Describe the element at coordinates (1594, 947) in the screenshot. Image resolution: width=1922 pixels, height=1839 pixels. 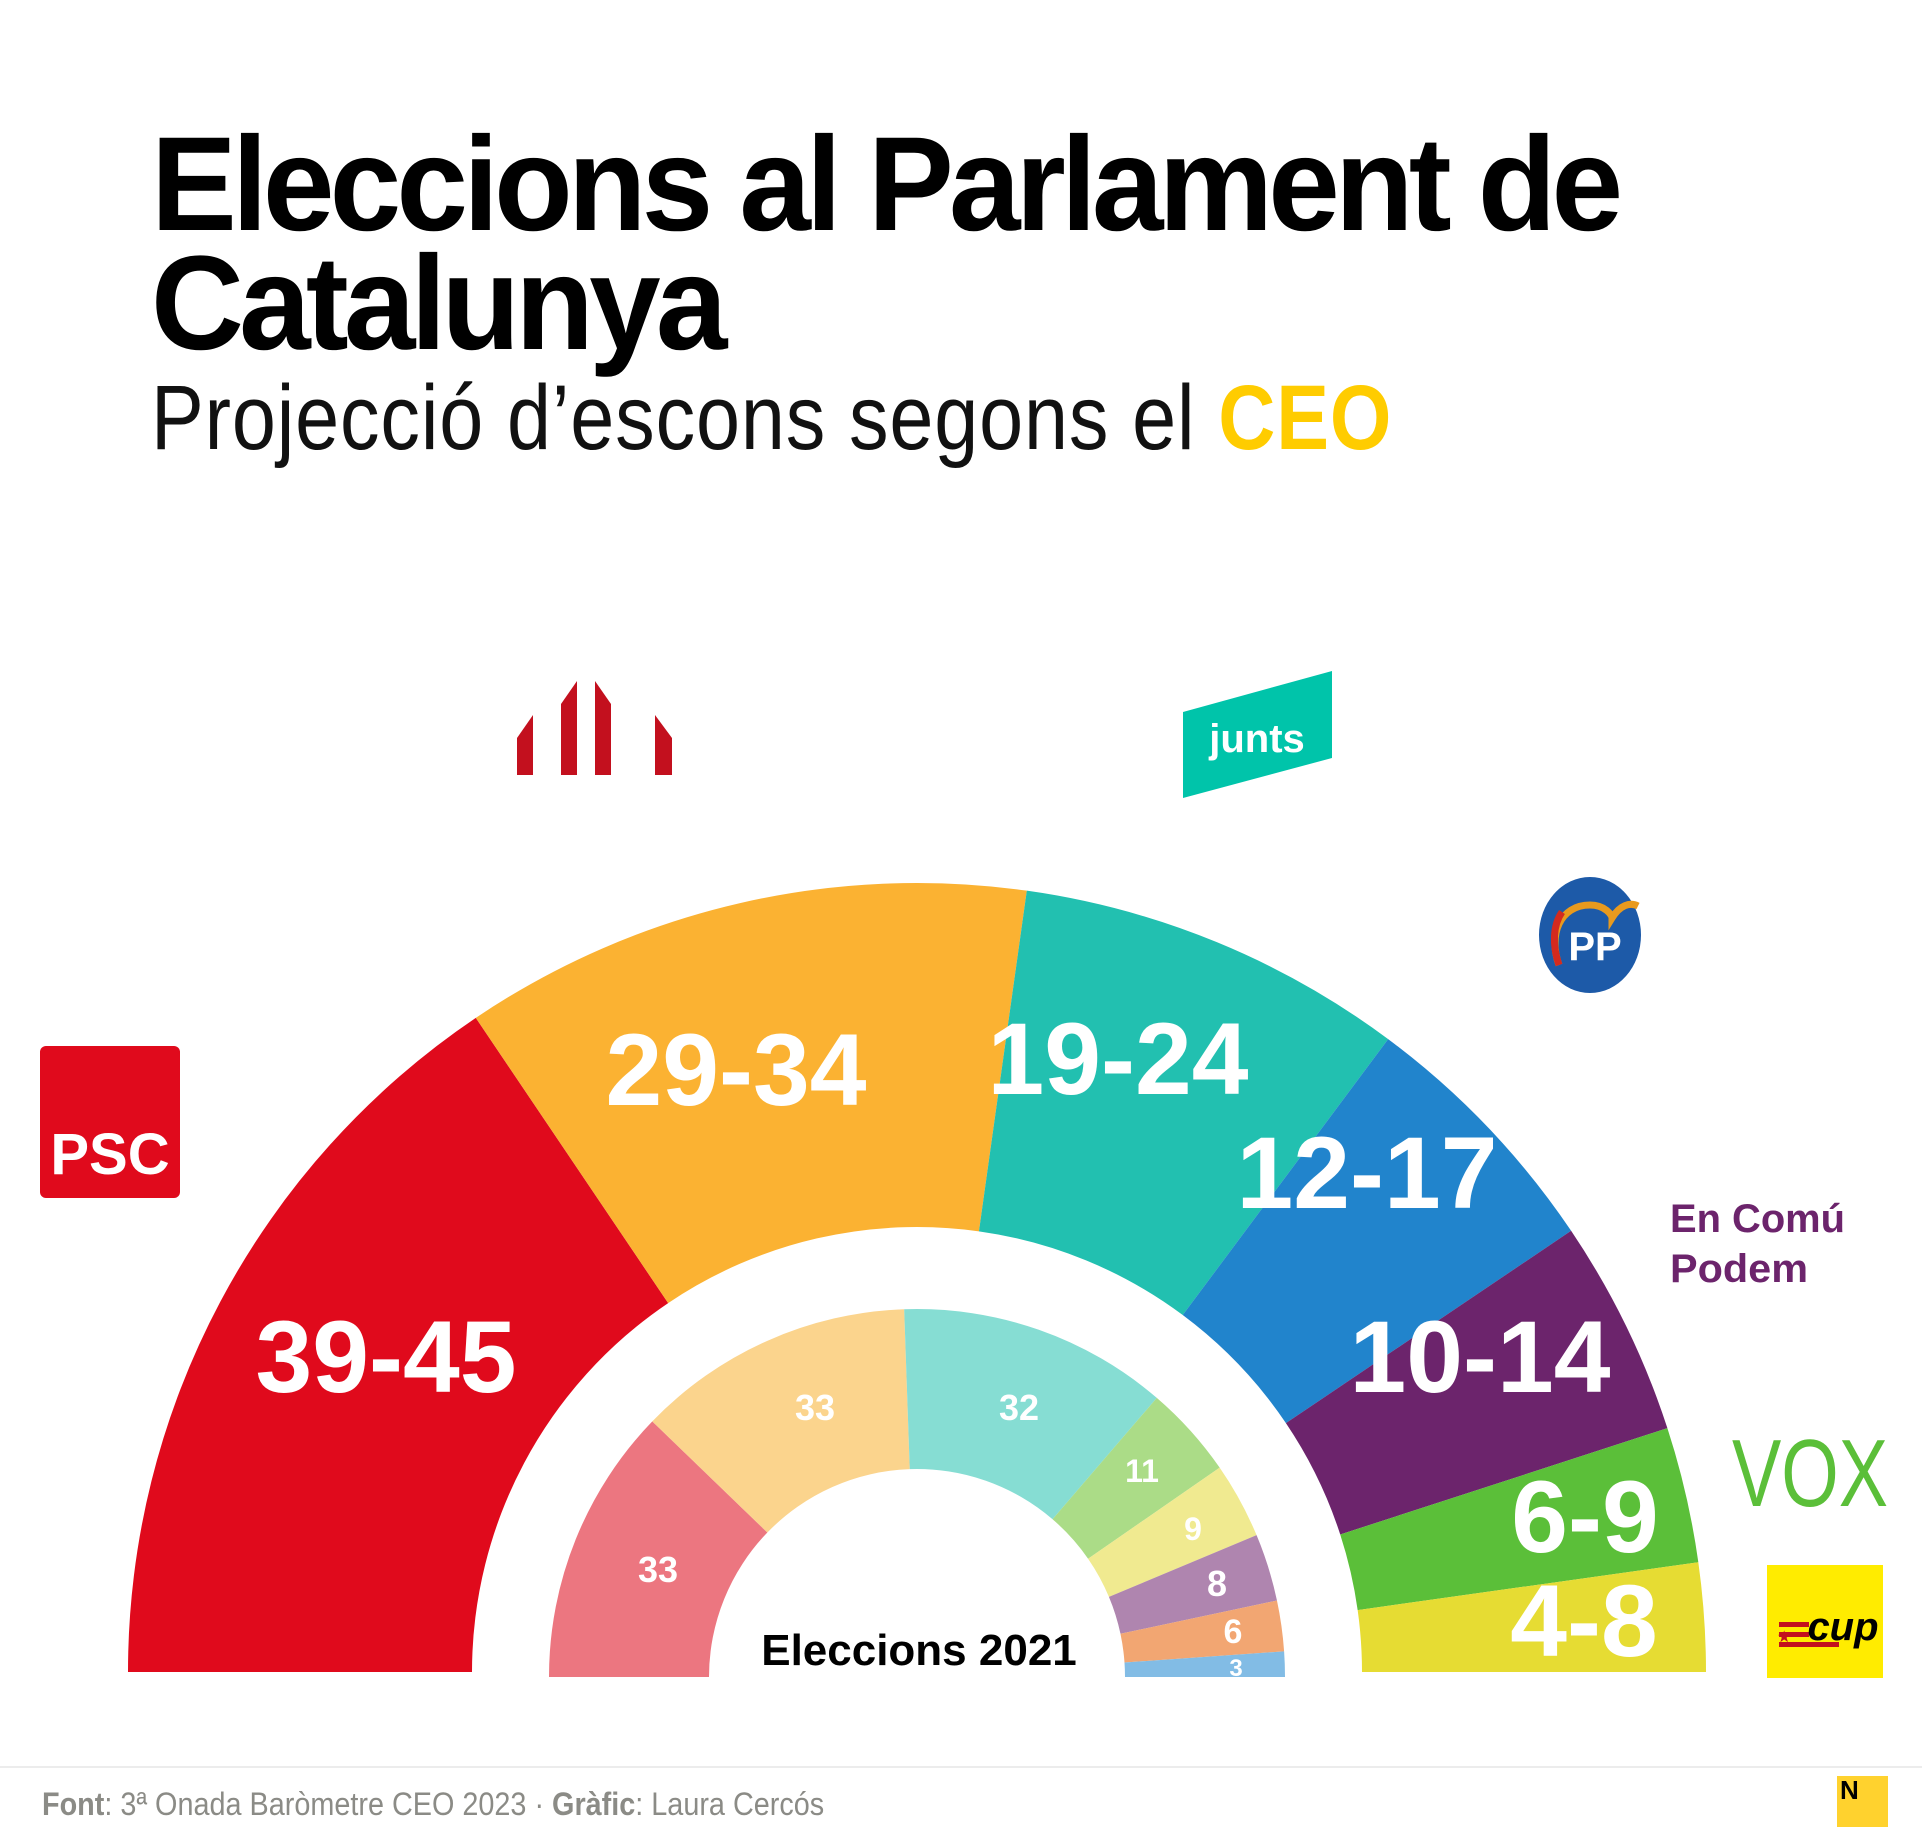
I see `pp-logo-text: PP` at that location.